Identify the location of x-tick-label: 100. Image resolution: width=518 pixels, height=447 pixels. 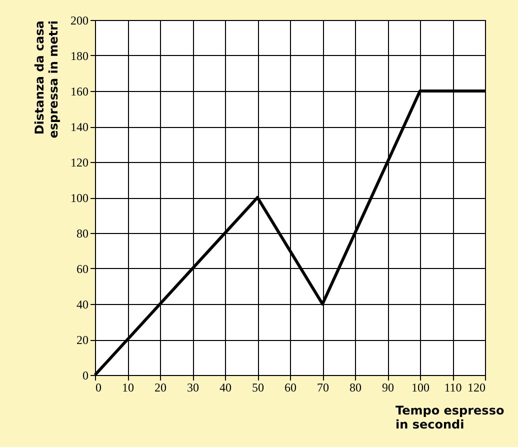
(421, 387).